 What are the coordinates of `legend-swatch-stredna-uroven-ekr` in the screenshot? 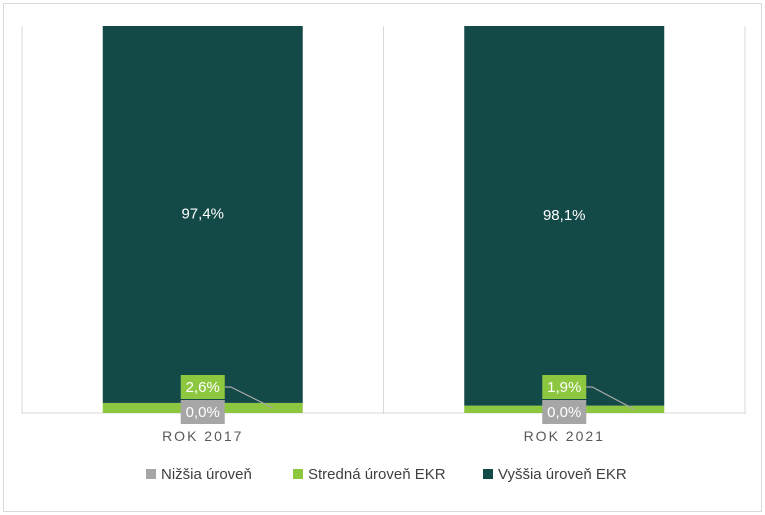 It's located at (298, 474).